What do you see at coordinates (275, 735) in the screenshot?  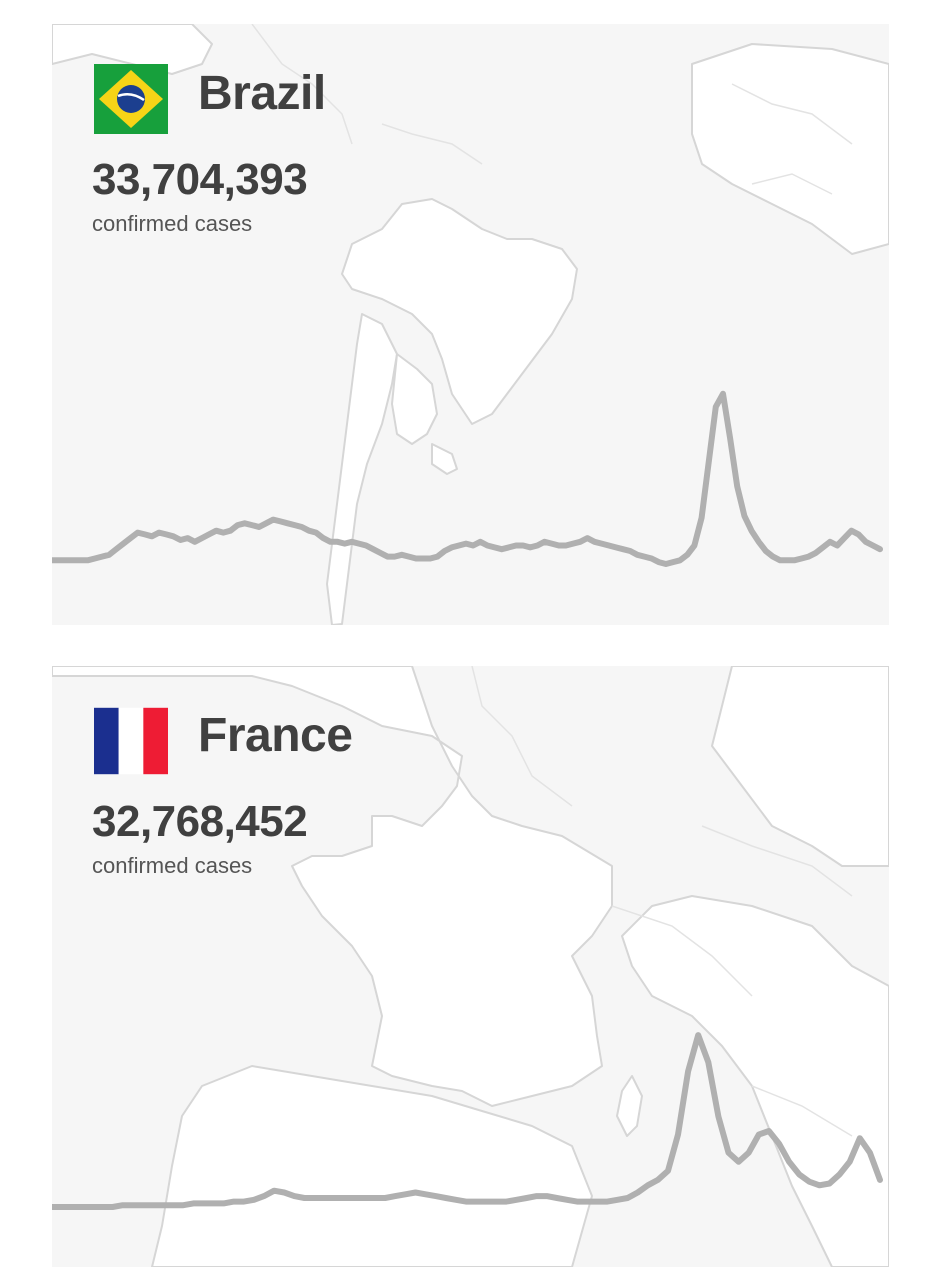 I see `country-name: France` at bounding box center [275, 735].